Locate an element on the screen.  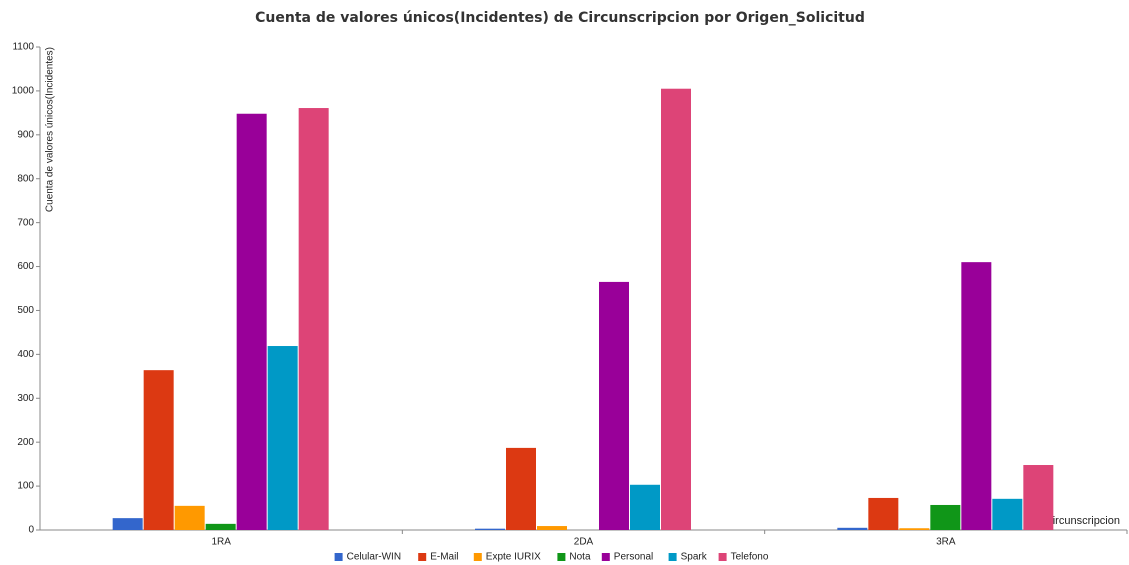
legend-label: Telefono is located at coordinates (750, 557).